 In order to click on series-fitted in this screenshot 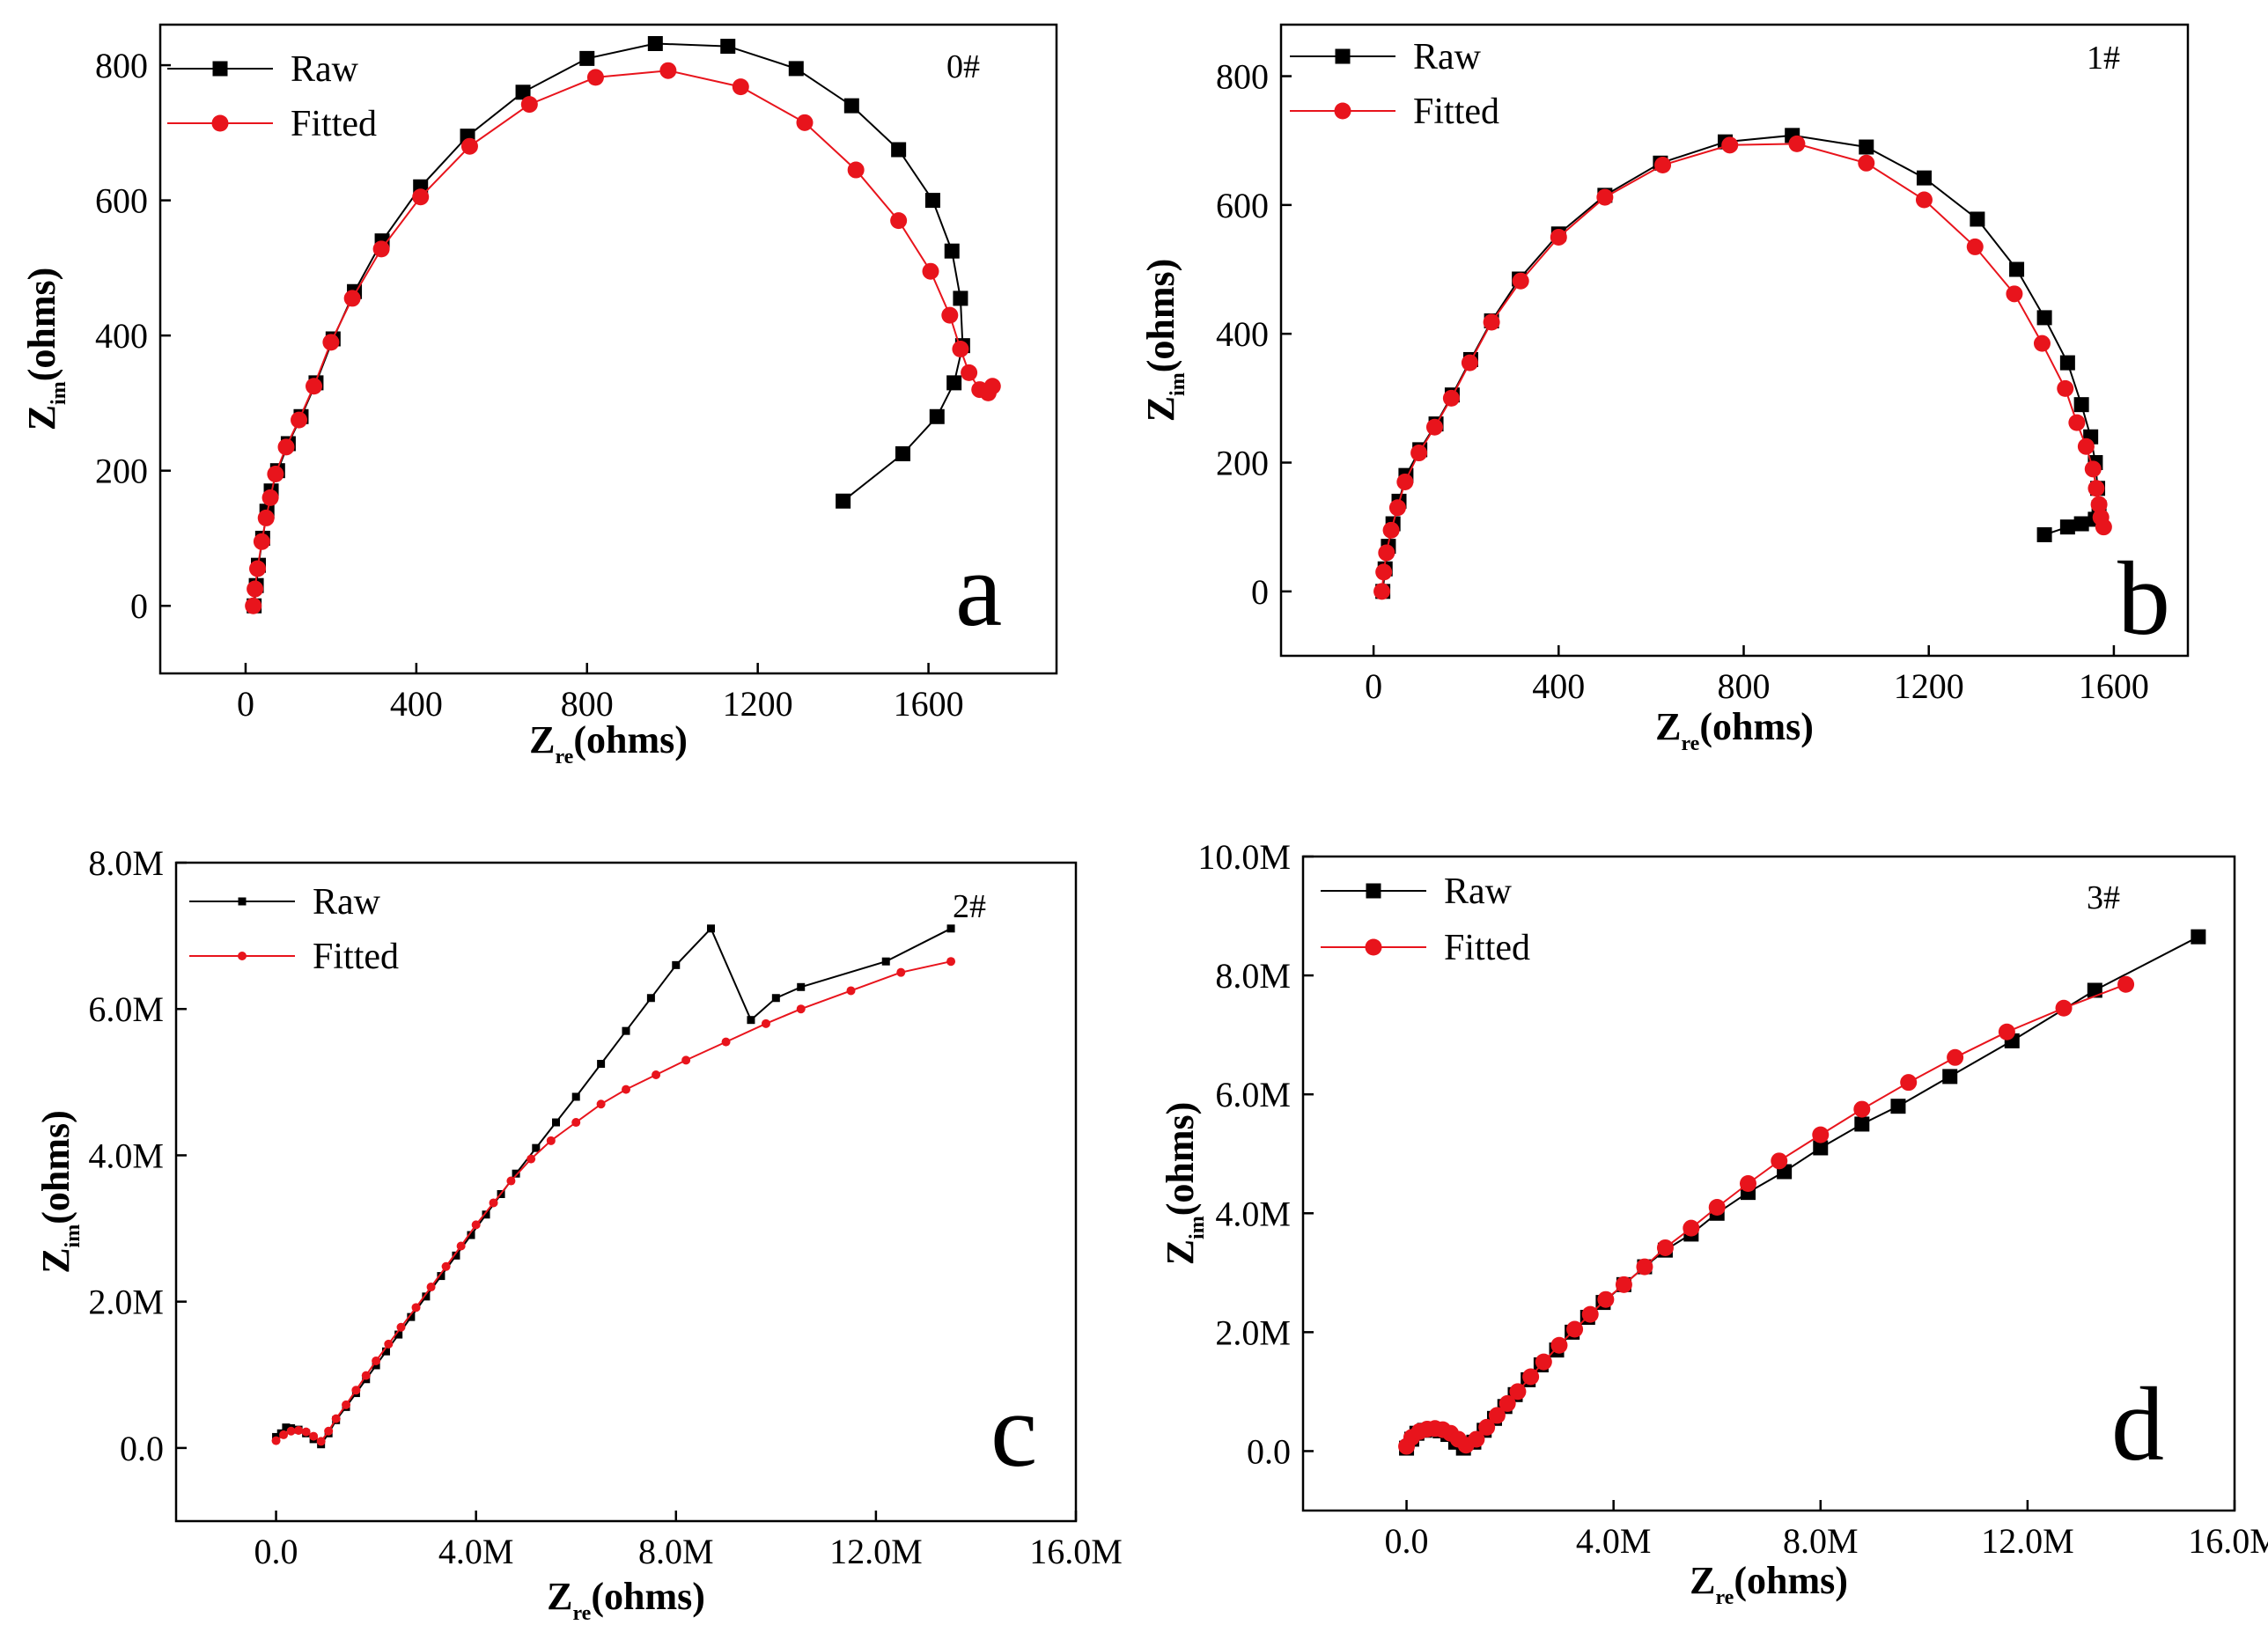, I will do `click(1742, 368)`.